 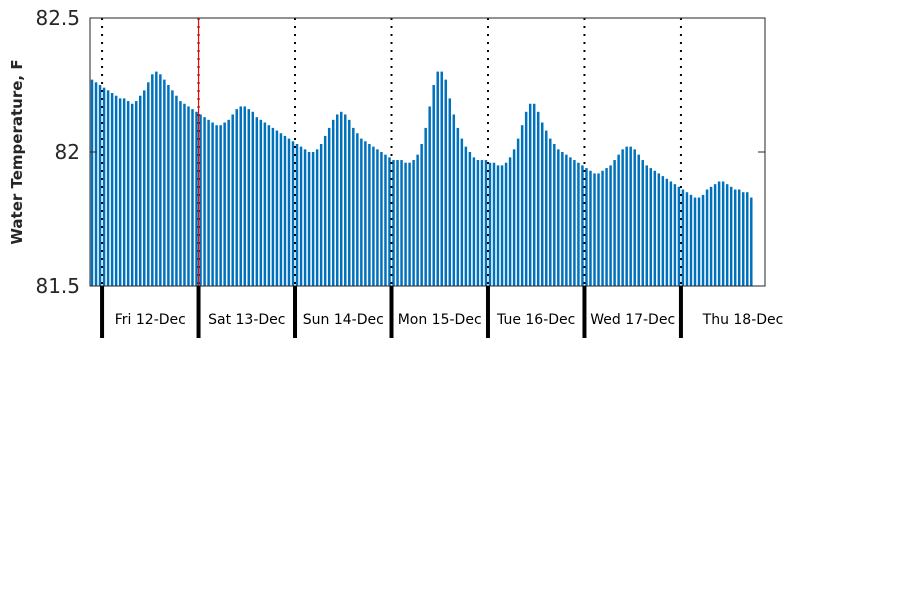 I want to click on day-ticks, so click(x=391, y=312).